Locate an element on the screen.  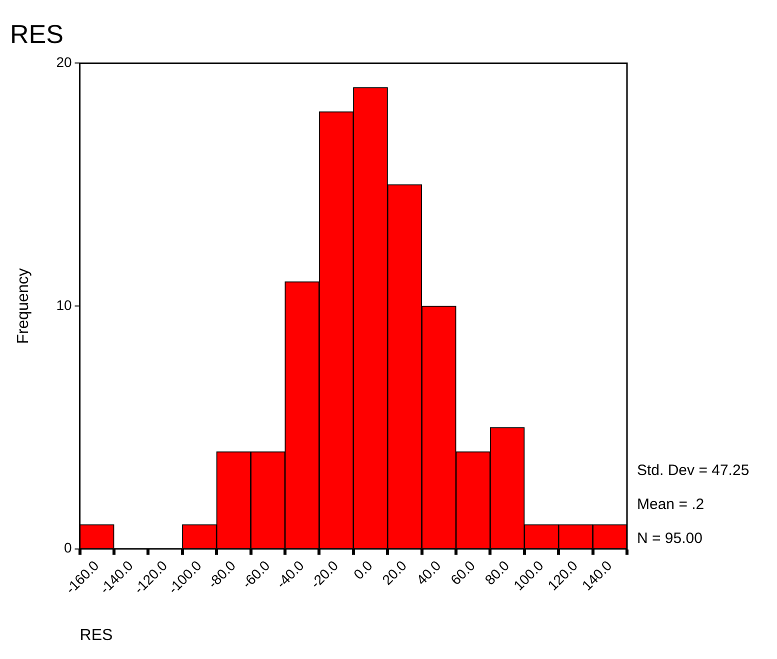
text: Std. Dev = 47.25 is located at coordinates (693, 470).